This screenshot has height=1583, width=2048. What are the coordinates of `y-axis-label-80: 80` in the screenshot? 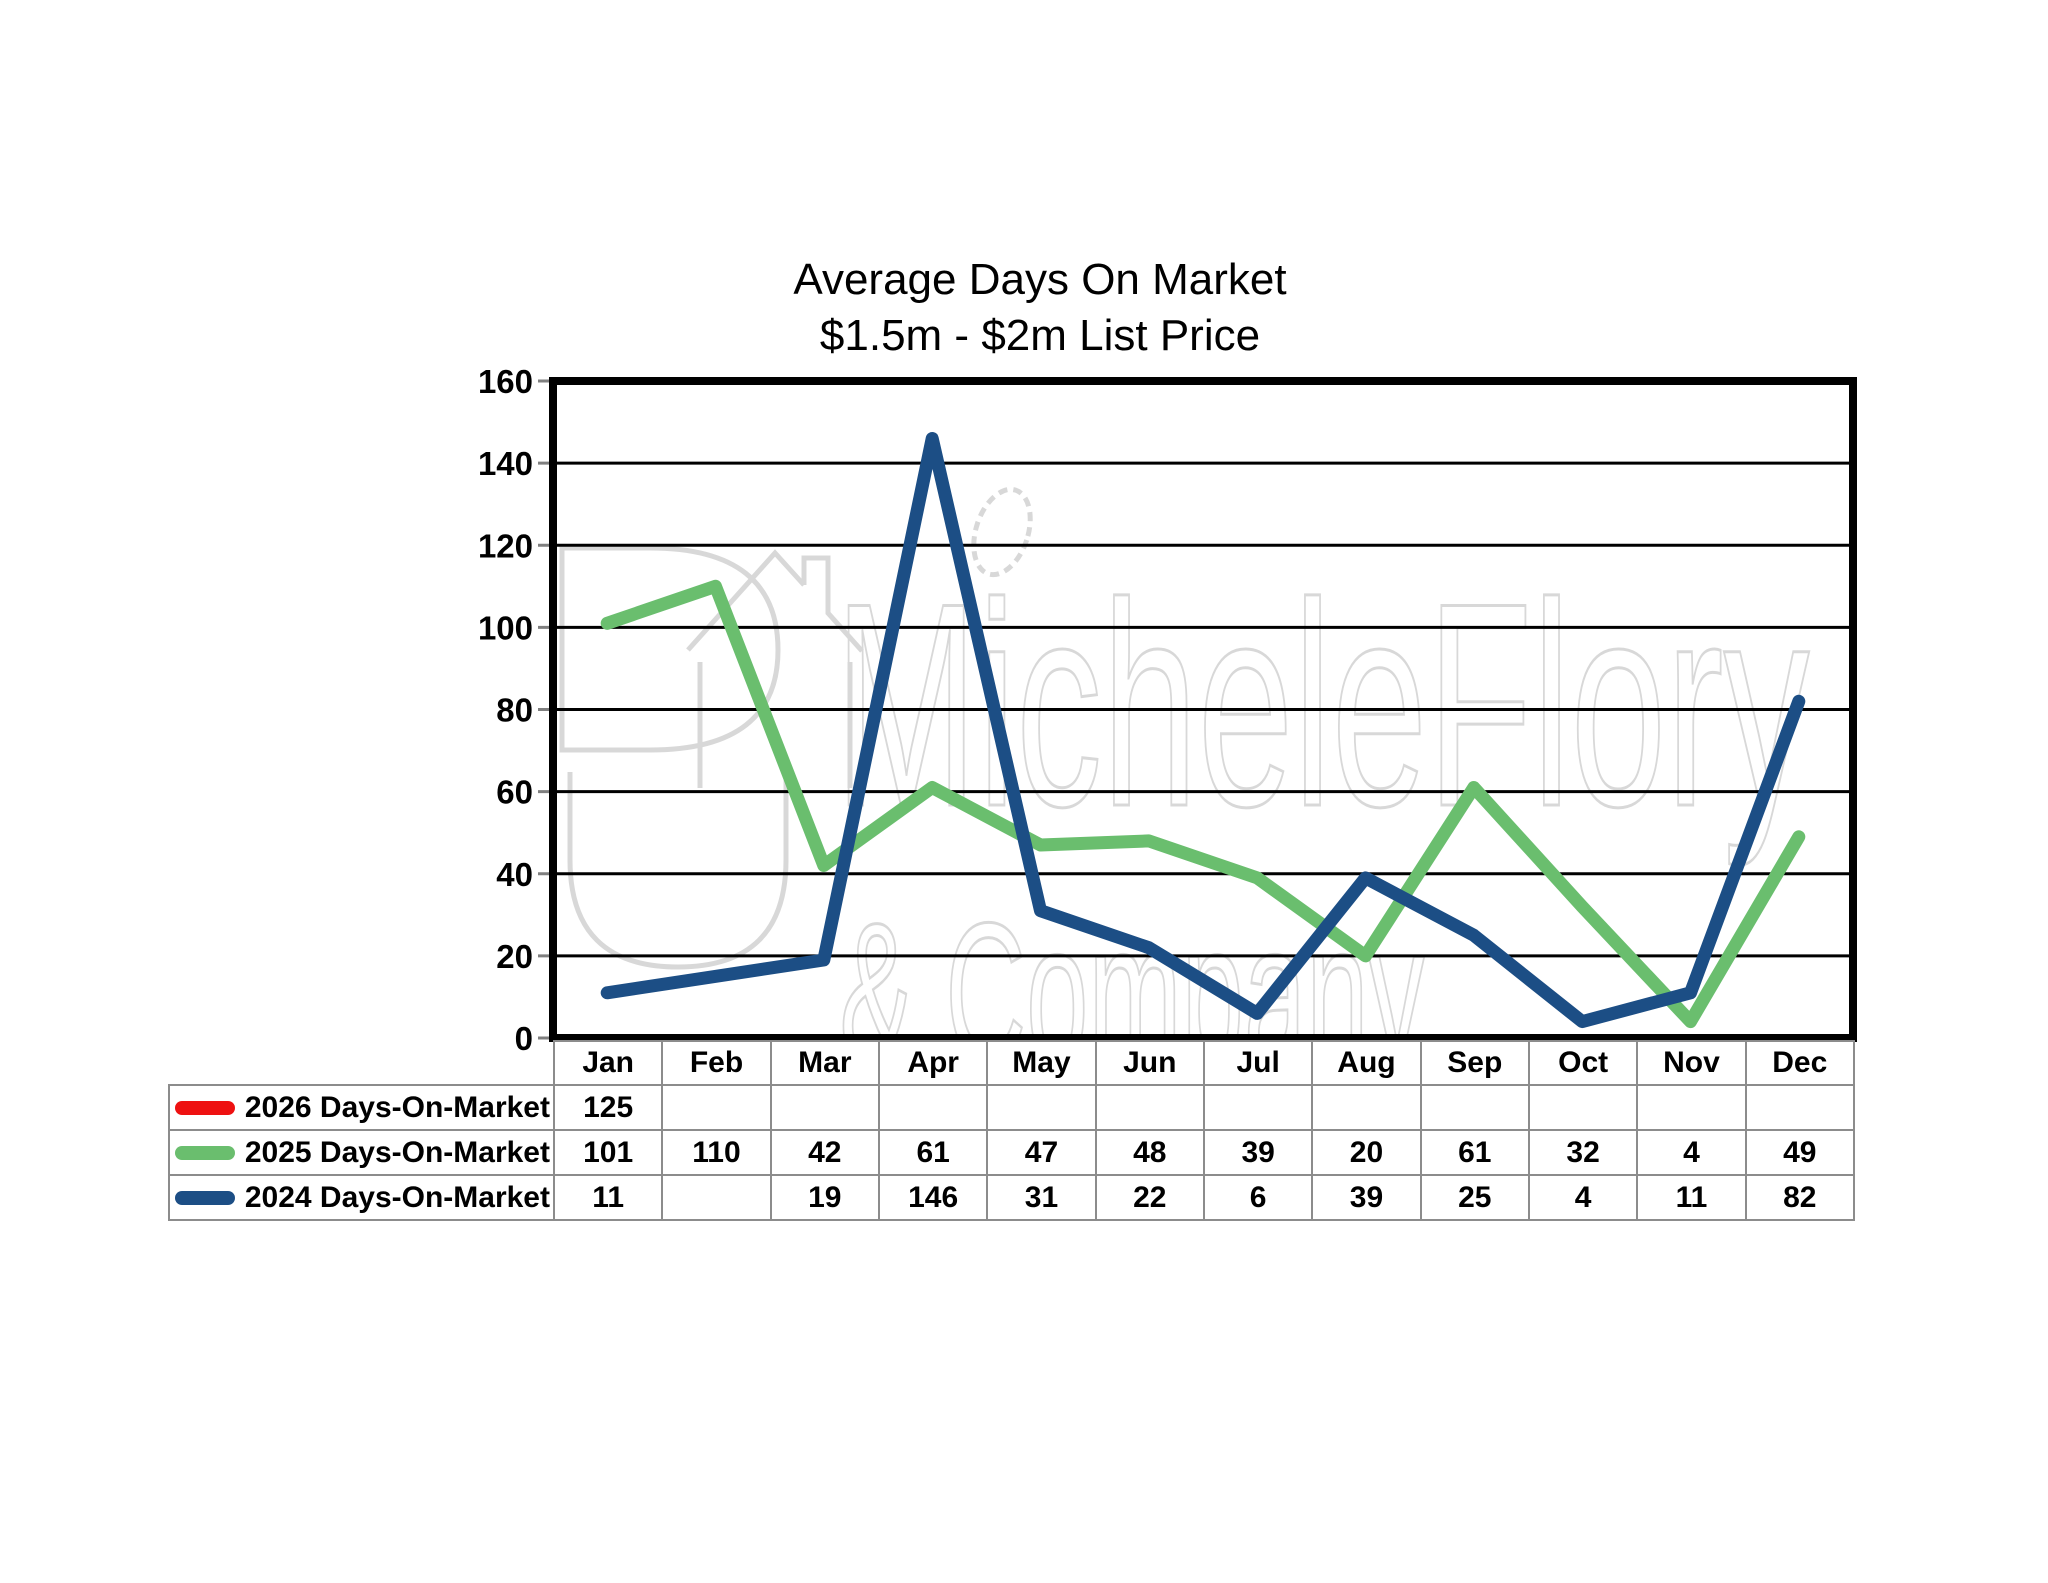 It's located at (514, 710).